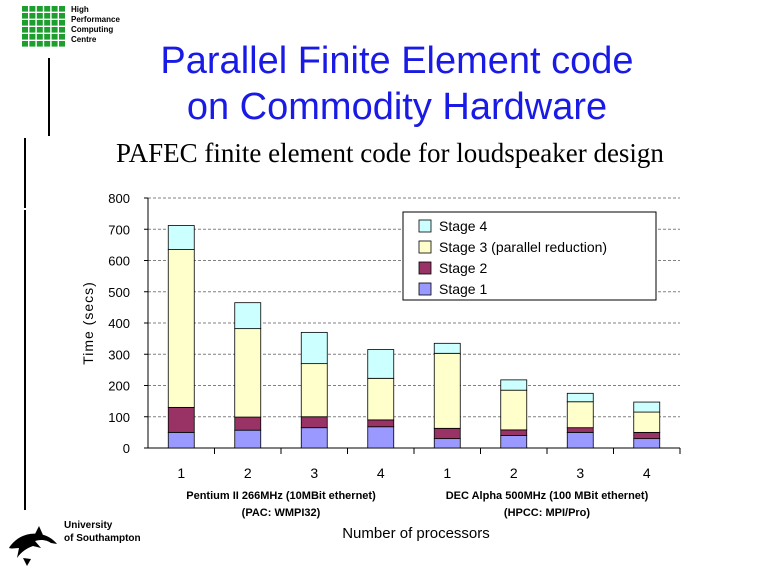 The height and width of the screenshot is (576, 768). Describe the element at coordinates (416, 533) in the screenshot. I see `x-axis-label: Number of processors` at that location.